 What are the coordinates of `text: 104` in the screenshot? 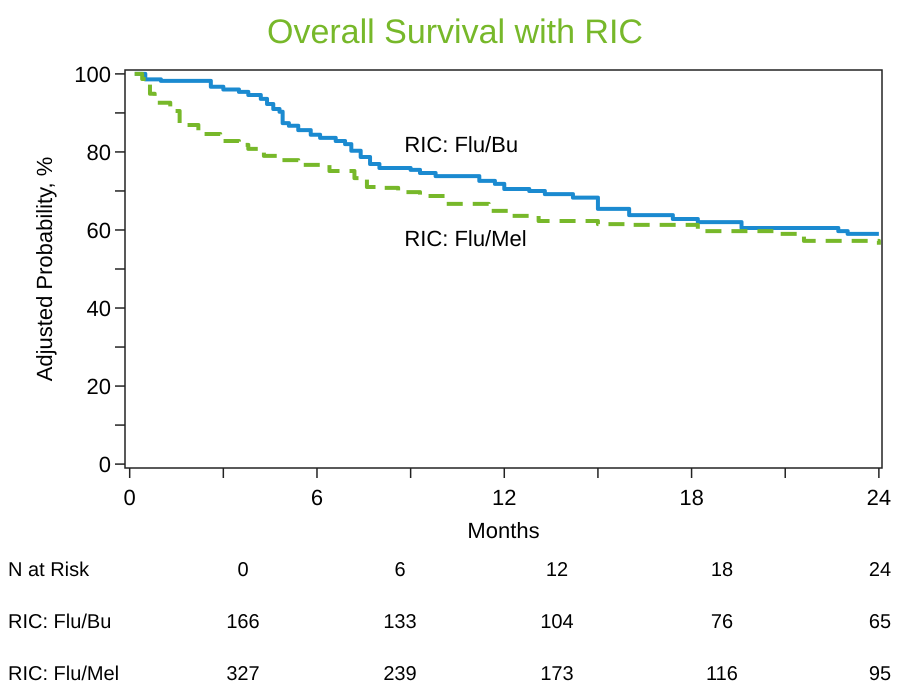 It's located at (557, 622).